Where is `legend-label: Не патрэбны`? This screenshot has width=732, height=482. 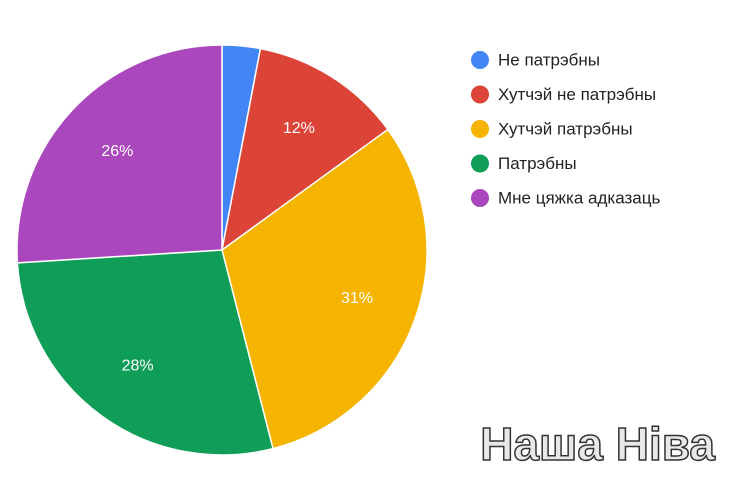 legend-label: Не патрэбны is located at coordinates (549, 59).